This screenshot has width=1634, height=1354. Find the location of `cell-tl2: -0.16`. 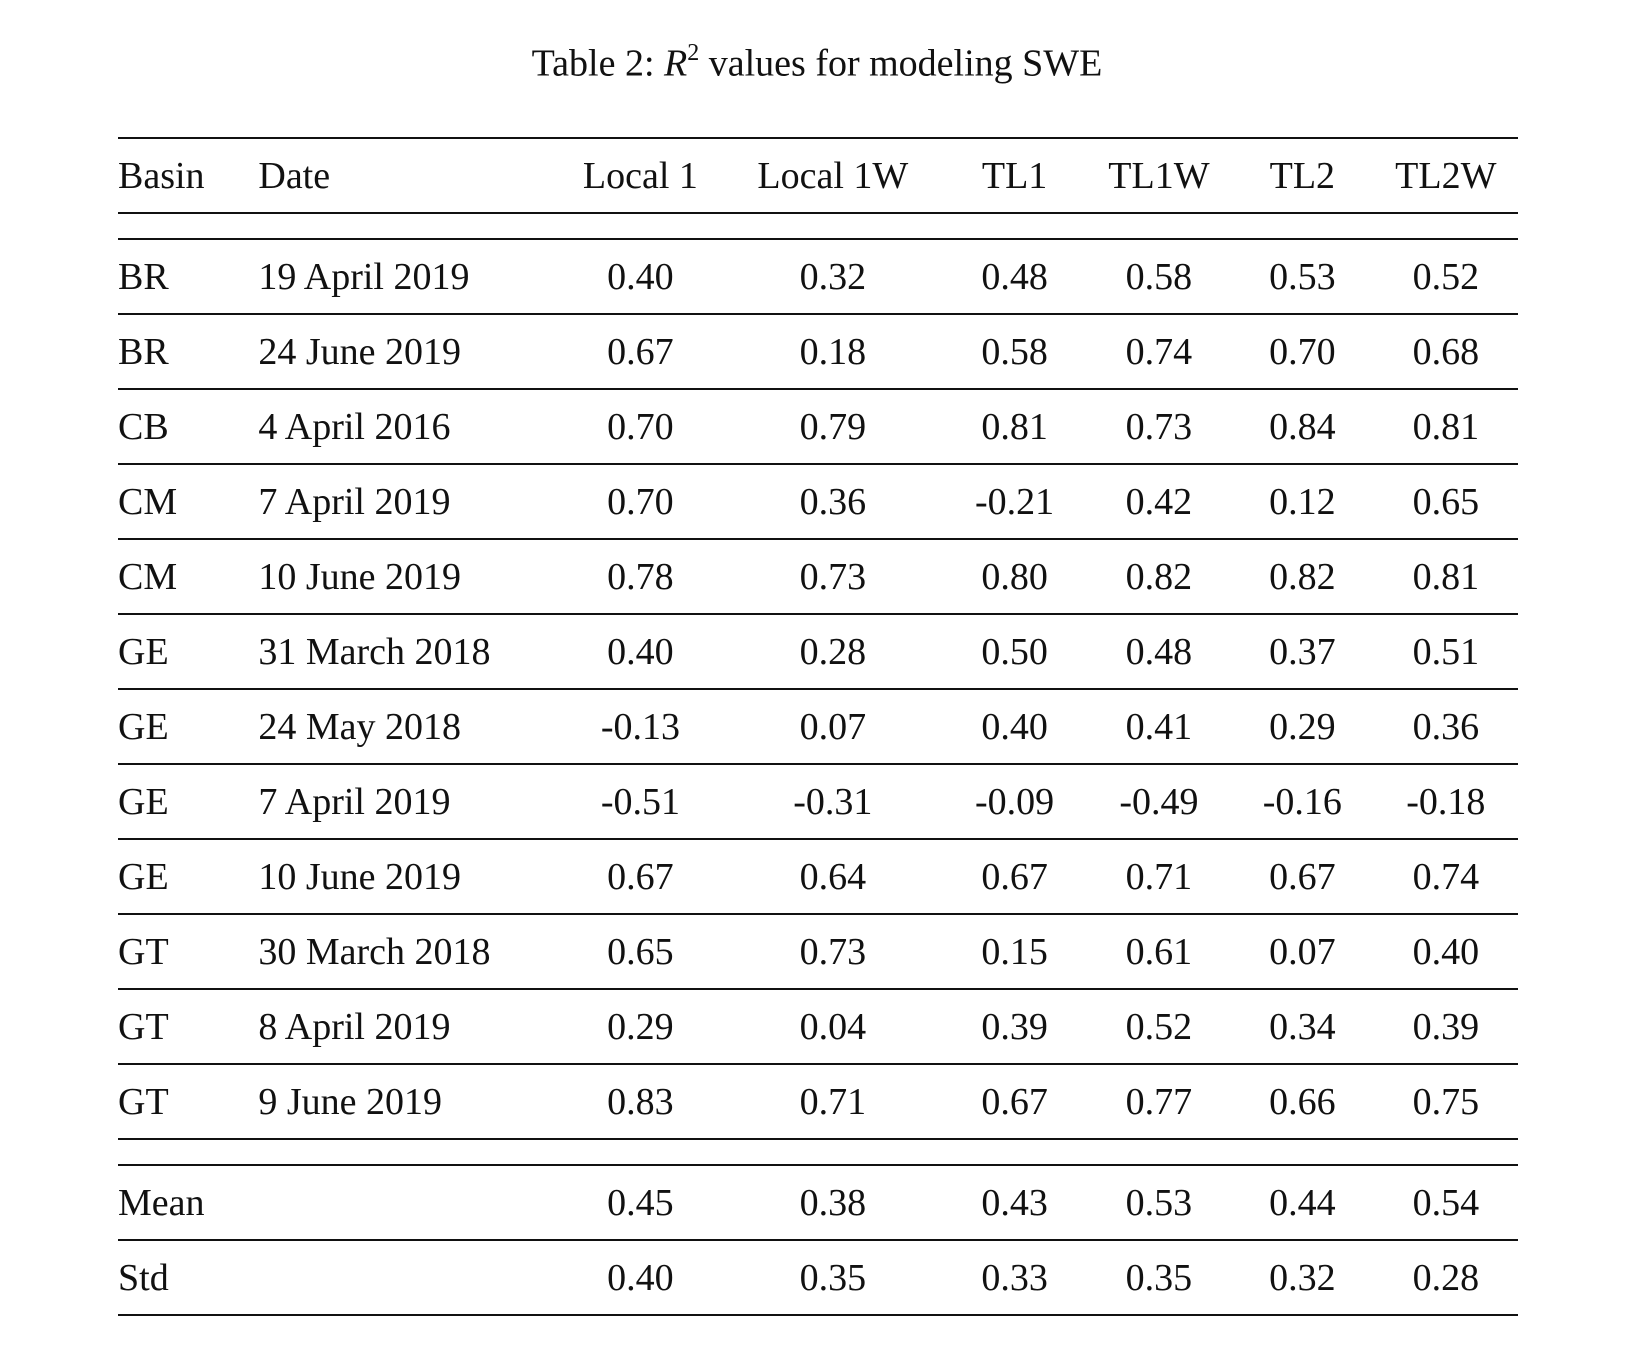

cell-tl2: -0.16 is located at coordinates (1302, 801).